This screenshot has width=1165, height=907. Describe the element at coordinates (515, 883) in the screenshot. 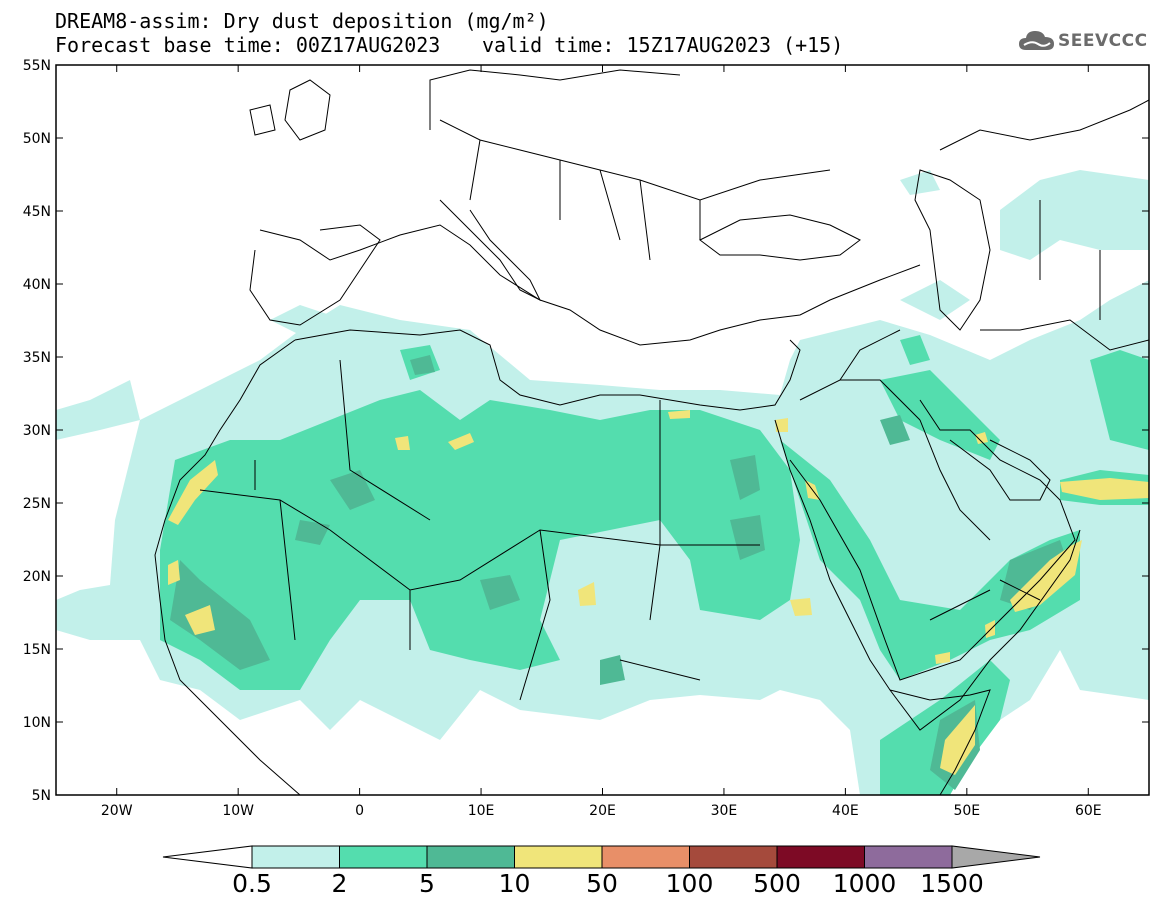

I see `colorbar-level-label: 10` at that location.